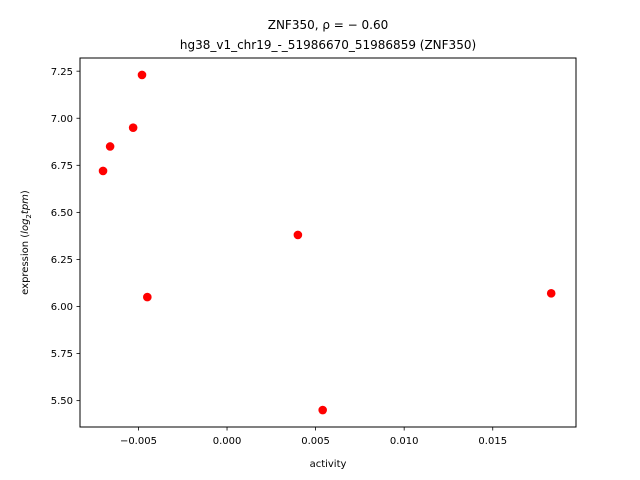  Describe the element at coordinates (25, 192) in the screenshot. I see `y-axis-label-suffix: )` at that location.